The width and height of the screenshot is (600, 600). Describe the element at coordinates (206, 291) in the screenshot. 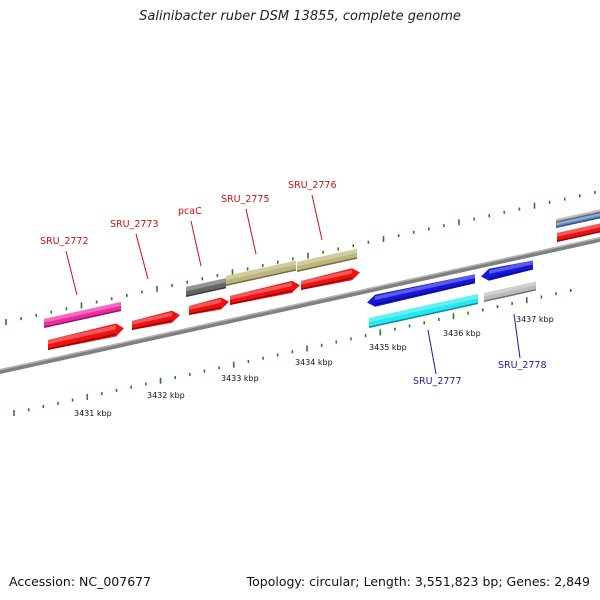

I see `gene-pcac-shadow` at that location.